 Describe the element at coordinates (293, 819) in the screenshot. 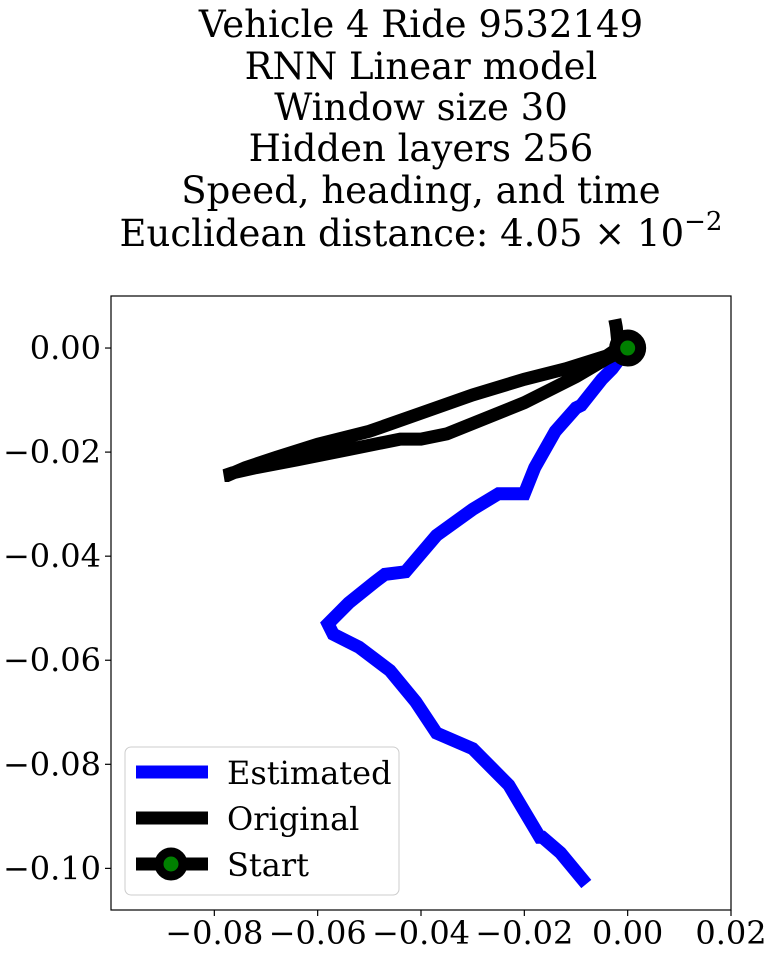

I see `legend-original-label: Original` at that location.